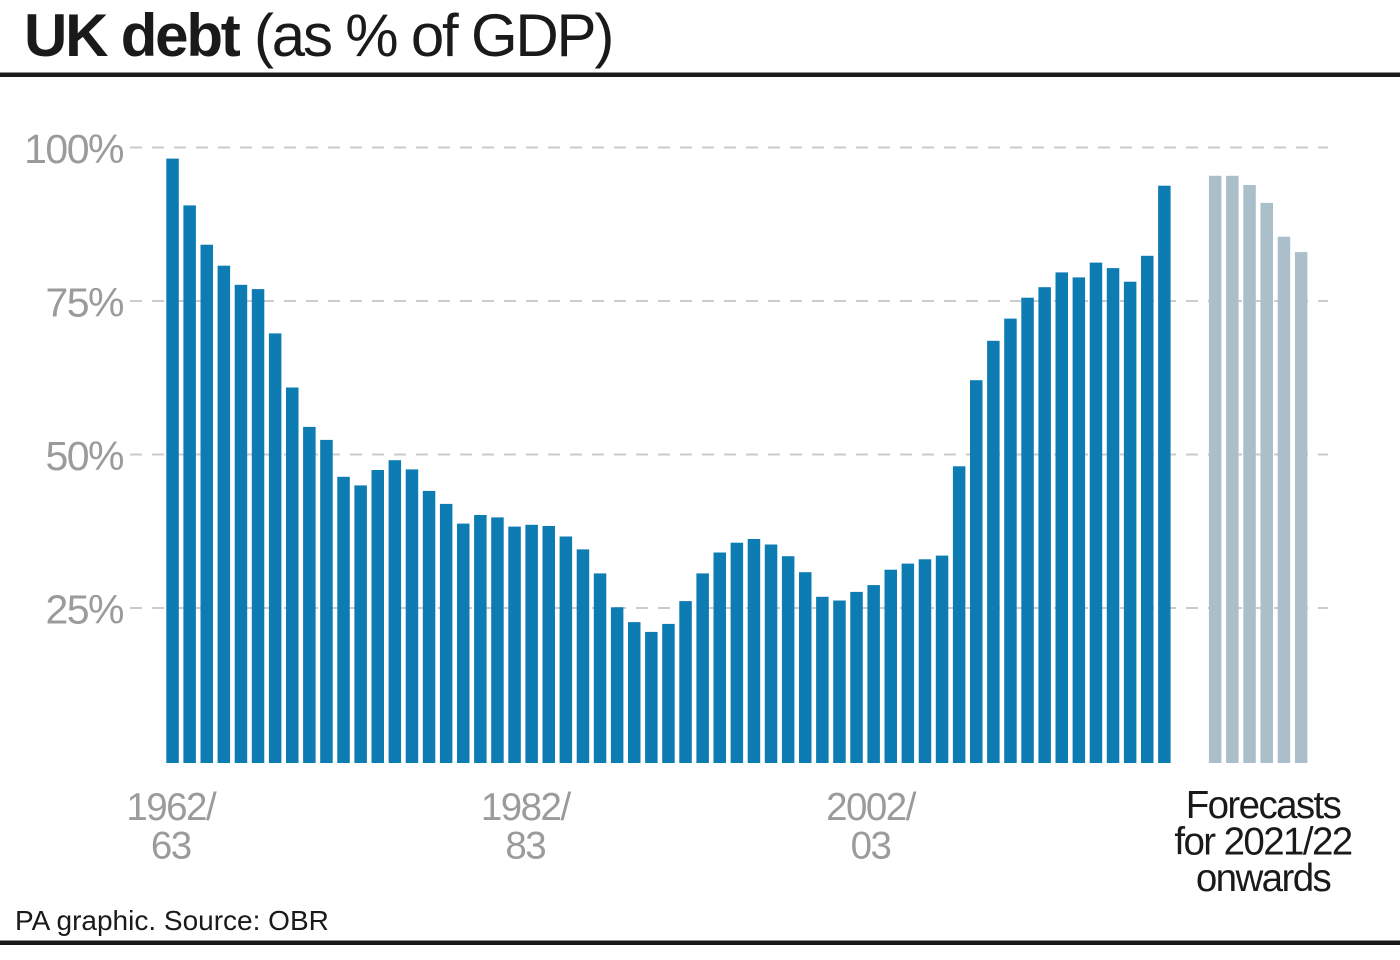  Describe the element at coordinates (172, 920) in the screenshot. I see `svg-text: PA graphic. Source: OBR` at that location.